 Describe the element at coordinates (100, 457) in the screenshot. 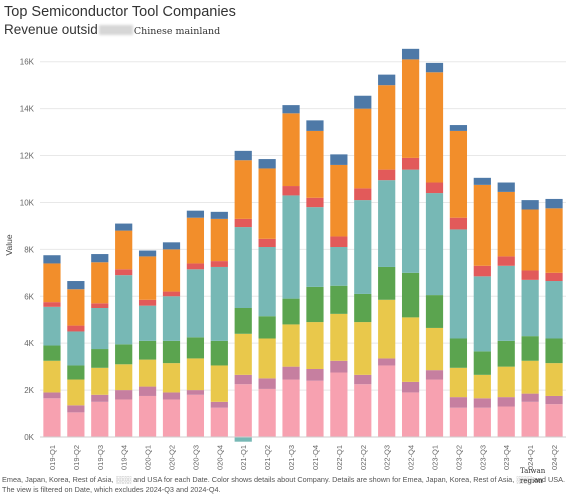

I see `x-tick-label: 2019-Q3` at that location.